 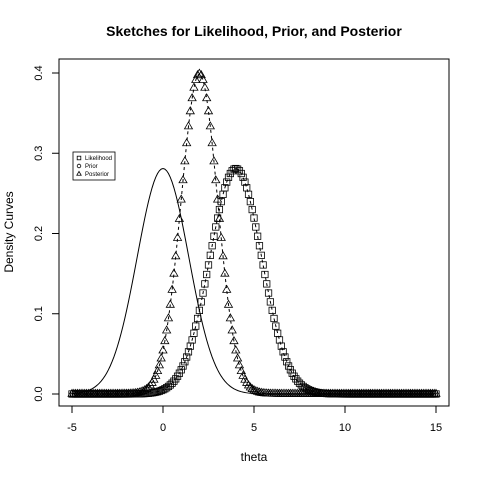 I want to click on y-tick-label: 0.1, so click(x=39, y=313).